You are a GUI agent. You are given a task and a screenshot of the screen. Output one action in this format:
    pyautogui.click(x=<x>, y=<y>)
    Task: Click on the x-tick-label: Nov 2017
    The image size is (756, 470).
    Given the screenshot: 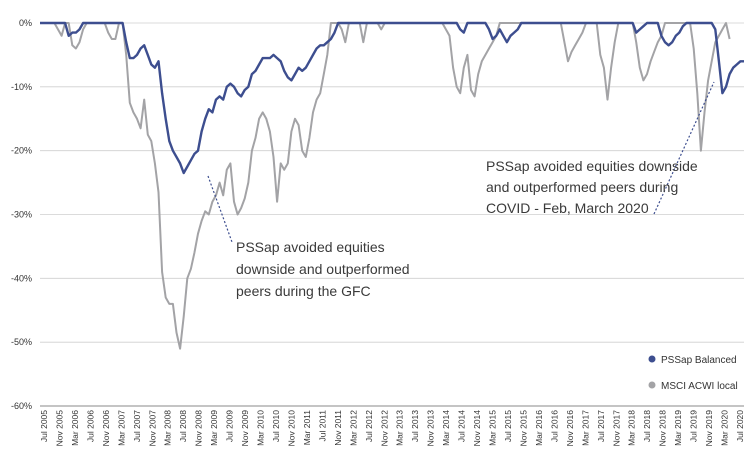 What is the action you would take?
    pyautogui.click(x=616, y=428)
    